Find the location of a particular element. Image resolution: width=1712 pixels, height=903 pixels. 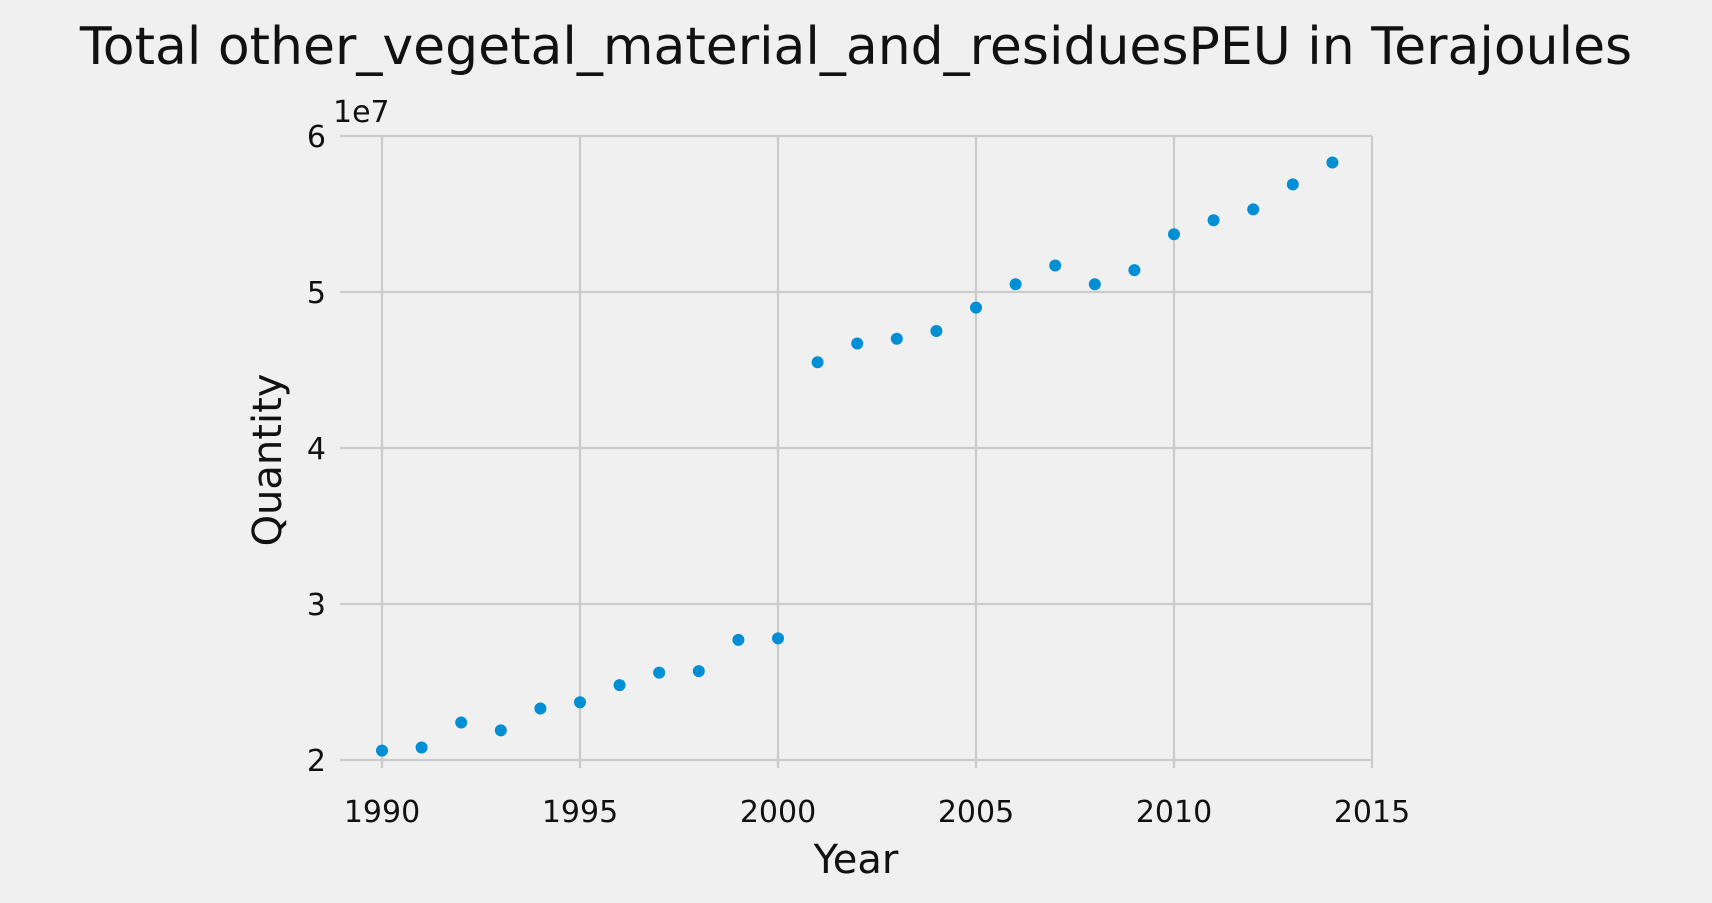

y-tick-label: 4 is located at coordinates (316, 449).